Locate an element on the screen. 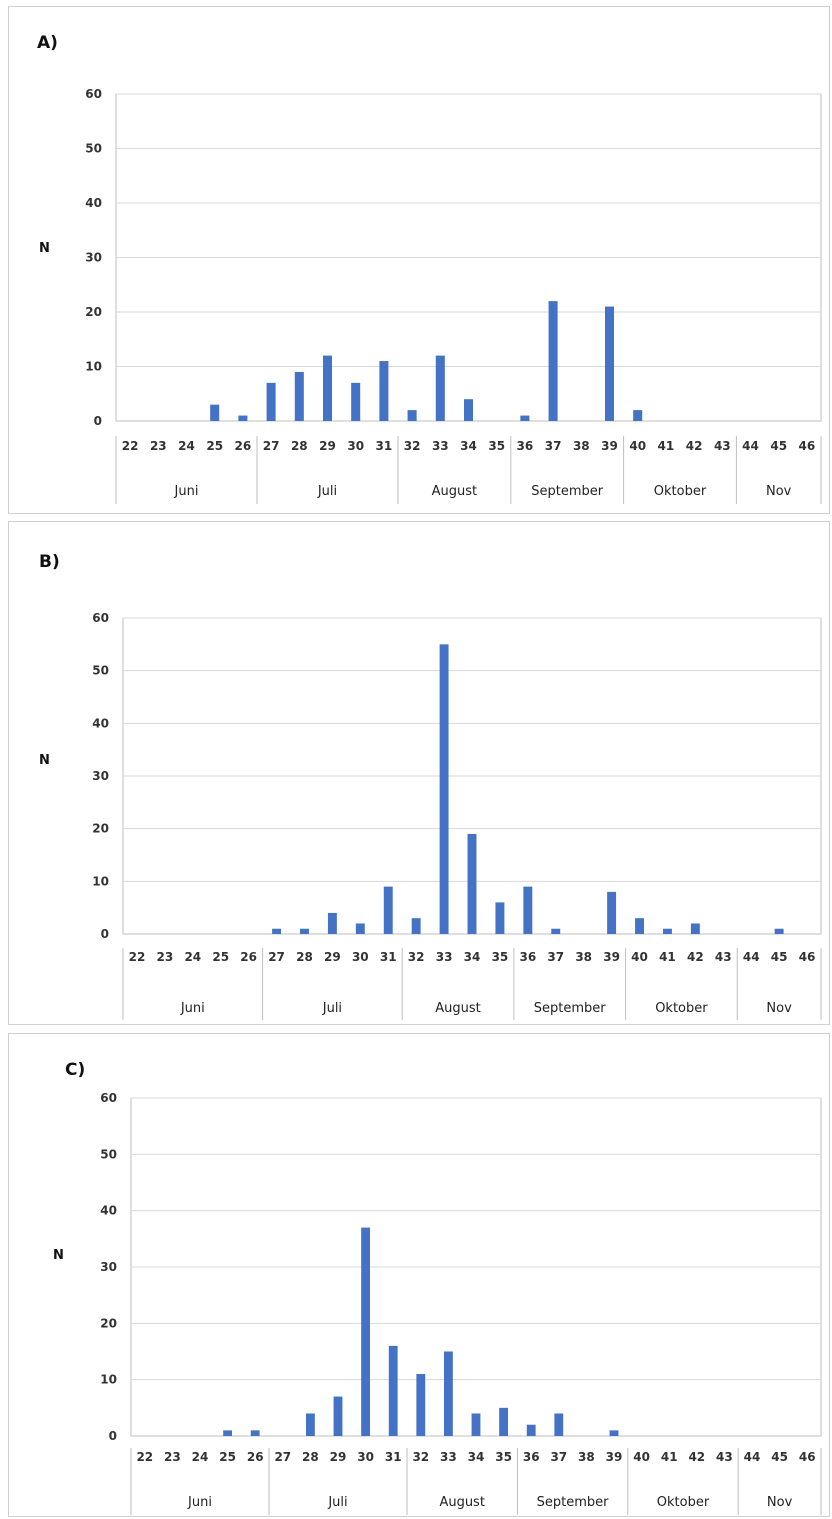 This screenshot has width=832, height=1519. x-tick-label: 27 is located at coordinates (271, 446).